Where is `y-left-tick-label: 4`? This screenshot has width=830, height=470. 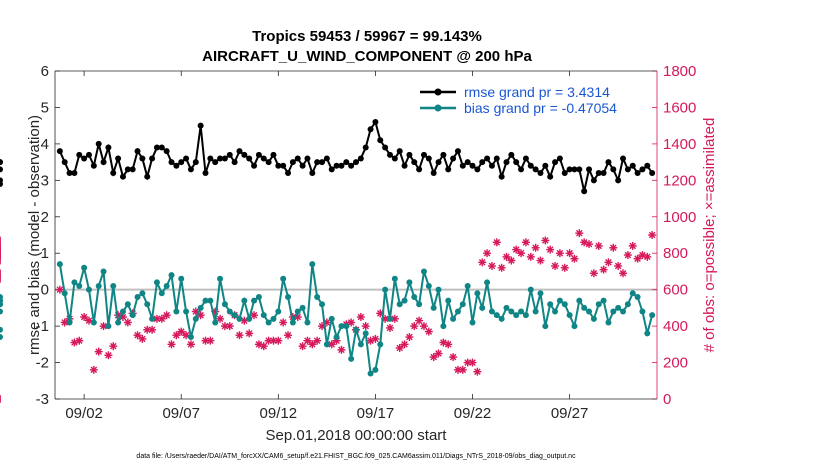 y-left-tick-label: 4 is located at coordinates (45, 144).